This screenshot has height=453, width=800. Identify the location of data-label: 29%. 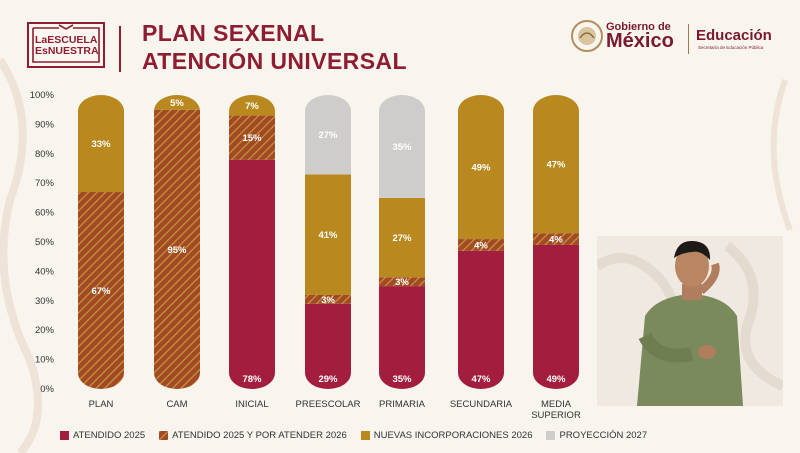
(328, 379).